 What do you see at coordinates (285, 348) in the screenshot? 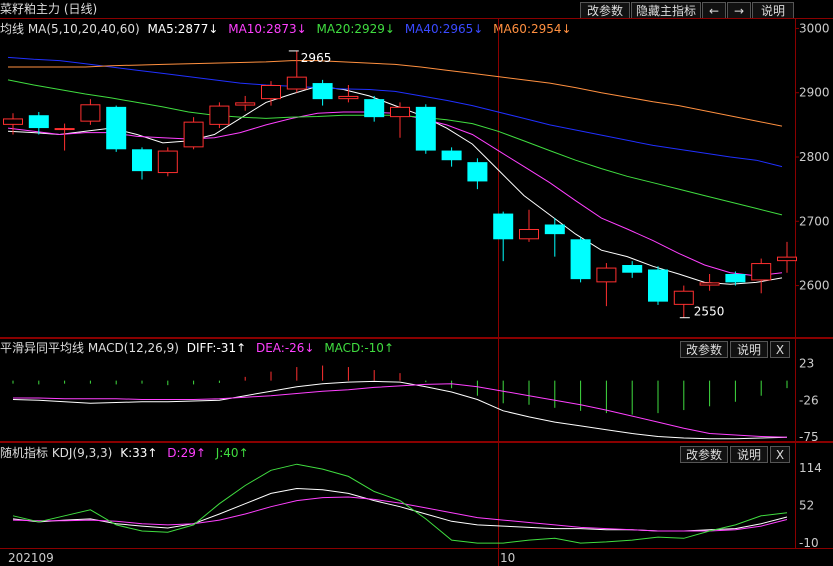
I see `macd-dea-value: DEA:-26↓` at bounding box center [285, 348].